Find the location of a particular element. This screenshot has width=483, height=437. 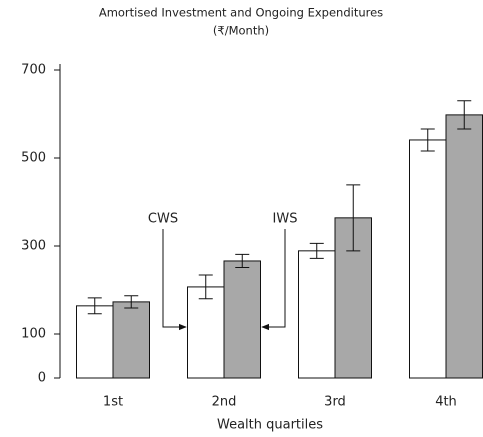

x-tick-label: 2nd is located at coordinates (224, 402).